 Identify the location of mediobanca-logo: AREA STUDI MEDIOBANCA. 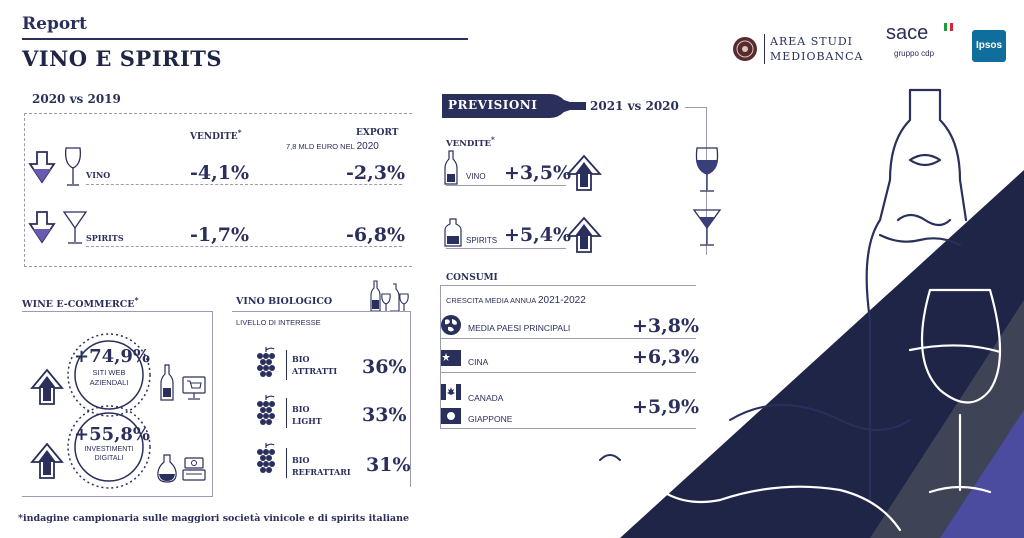
(797, 49).